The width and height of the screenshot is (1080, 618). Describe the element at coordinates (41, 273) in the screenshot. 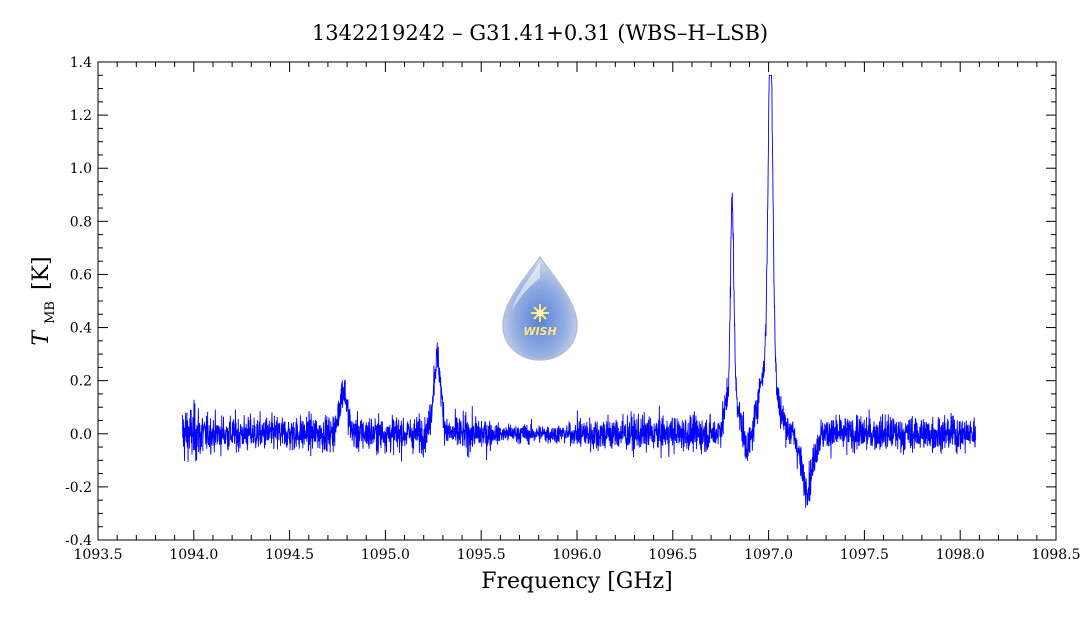

I see `y-axis-label-unit: [K]` at that location.